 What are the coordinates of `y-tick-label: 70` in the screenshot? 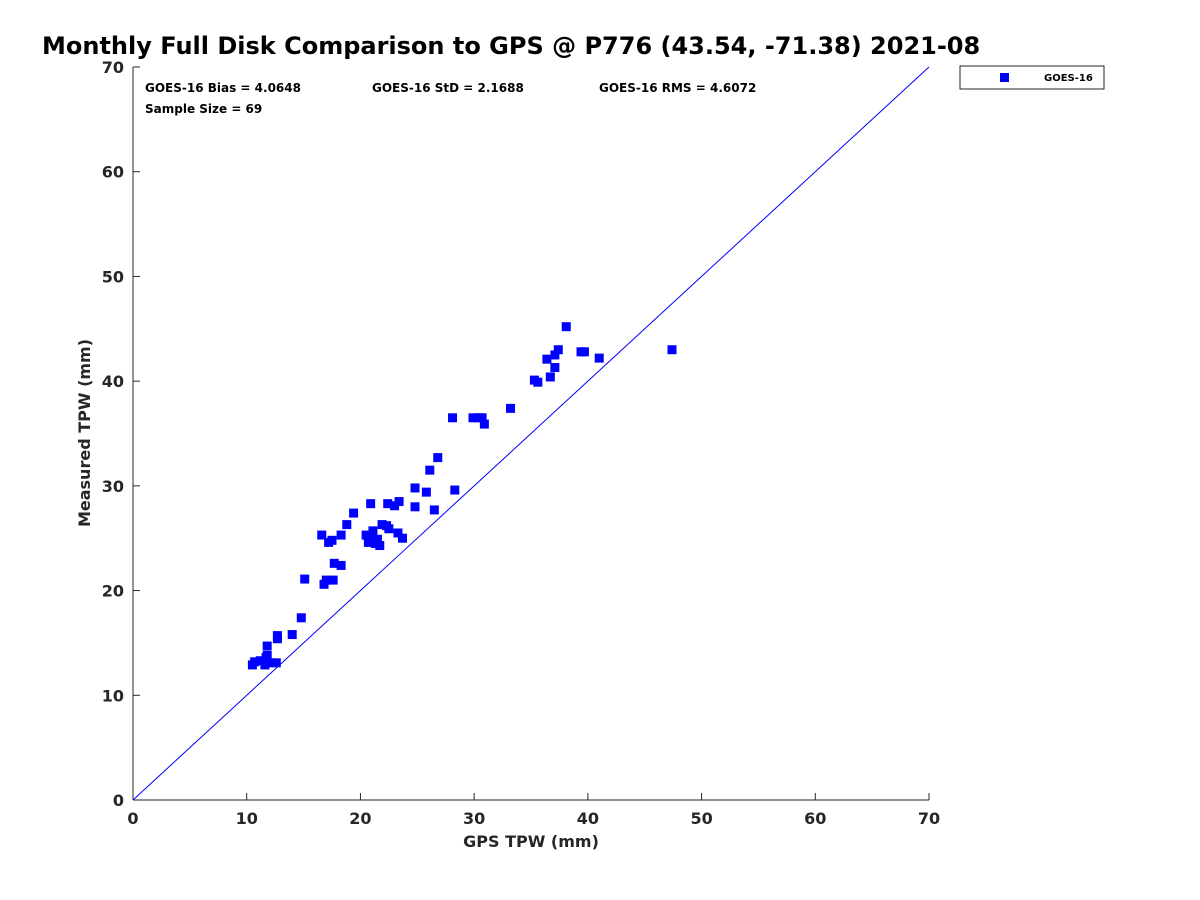 It's located at (113, 67).